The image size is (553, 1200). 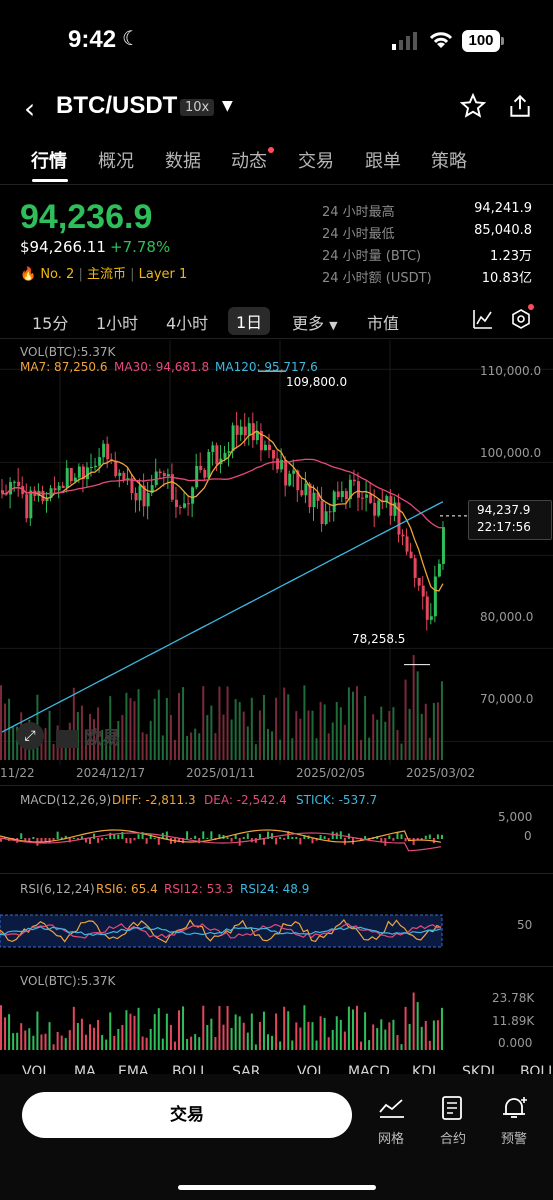 I want to click on low-price-label: 78,258.5, so click(x=379, y=639).